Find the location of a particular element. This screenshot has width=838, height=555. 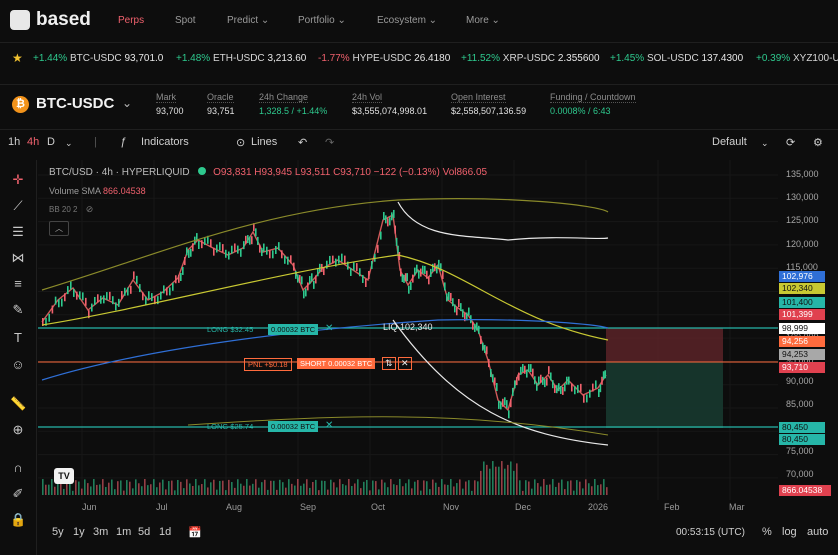

ticker-item: +1.44% BTC-USDC 93,701.0 is located at coordinates (98, 58).